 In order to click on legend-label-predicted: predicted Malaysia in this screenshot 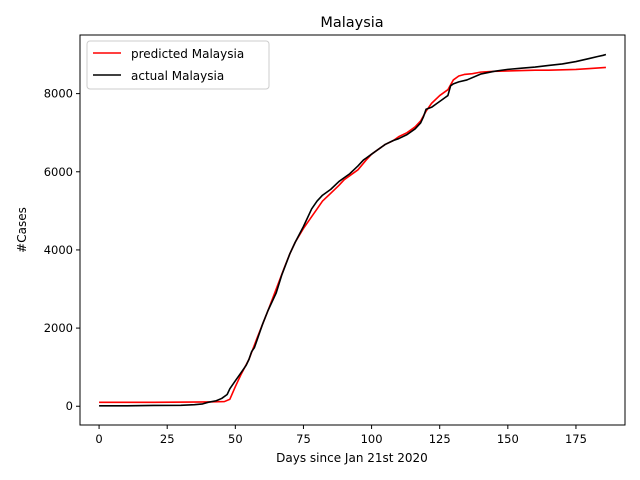, I will do `click(187, 54)`.